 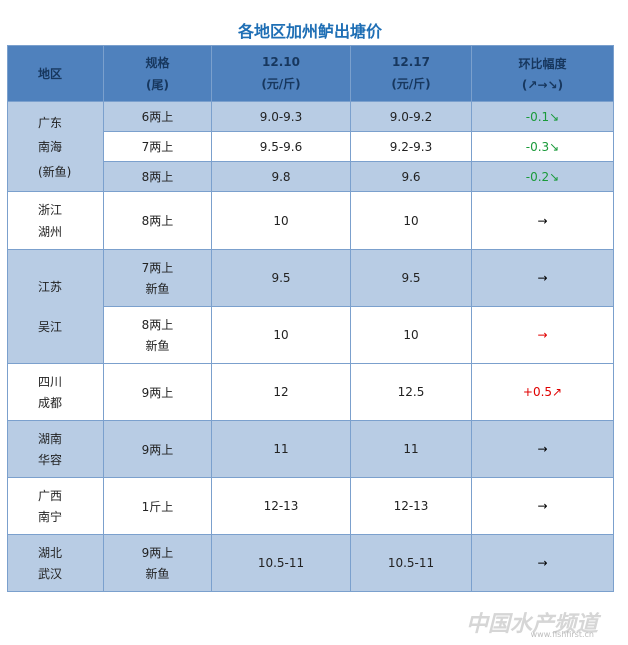 I want to click on spec-cell: 7两上 新鱼, so click(x=157, y=278).